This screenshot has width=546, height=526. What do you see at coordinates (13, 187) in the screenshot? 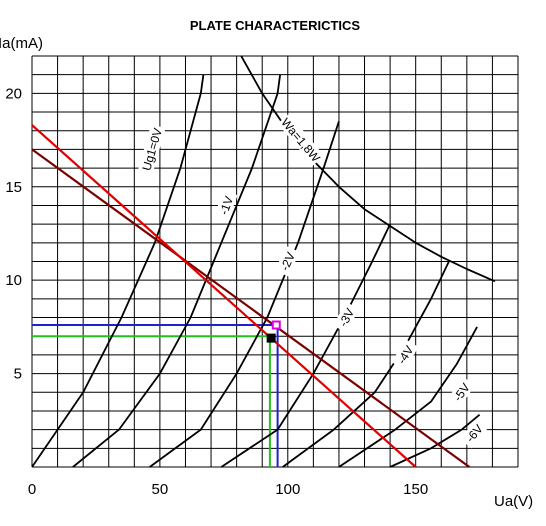
I see `y-tick-label: 15` at bounding box center [13, 187].